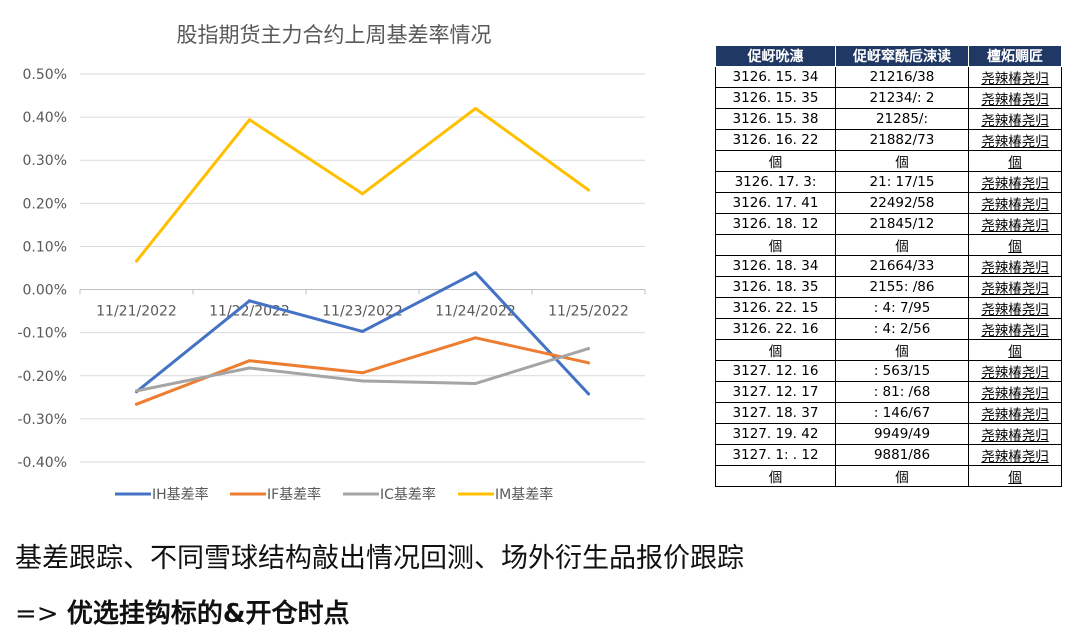 Image resolution: width=1080 pixels, height=644 pixels. I want to click on table-row: 3126. 17. 41 22492/58 尧辣椿尧归, so click(888, 203).